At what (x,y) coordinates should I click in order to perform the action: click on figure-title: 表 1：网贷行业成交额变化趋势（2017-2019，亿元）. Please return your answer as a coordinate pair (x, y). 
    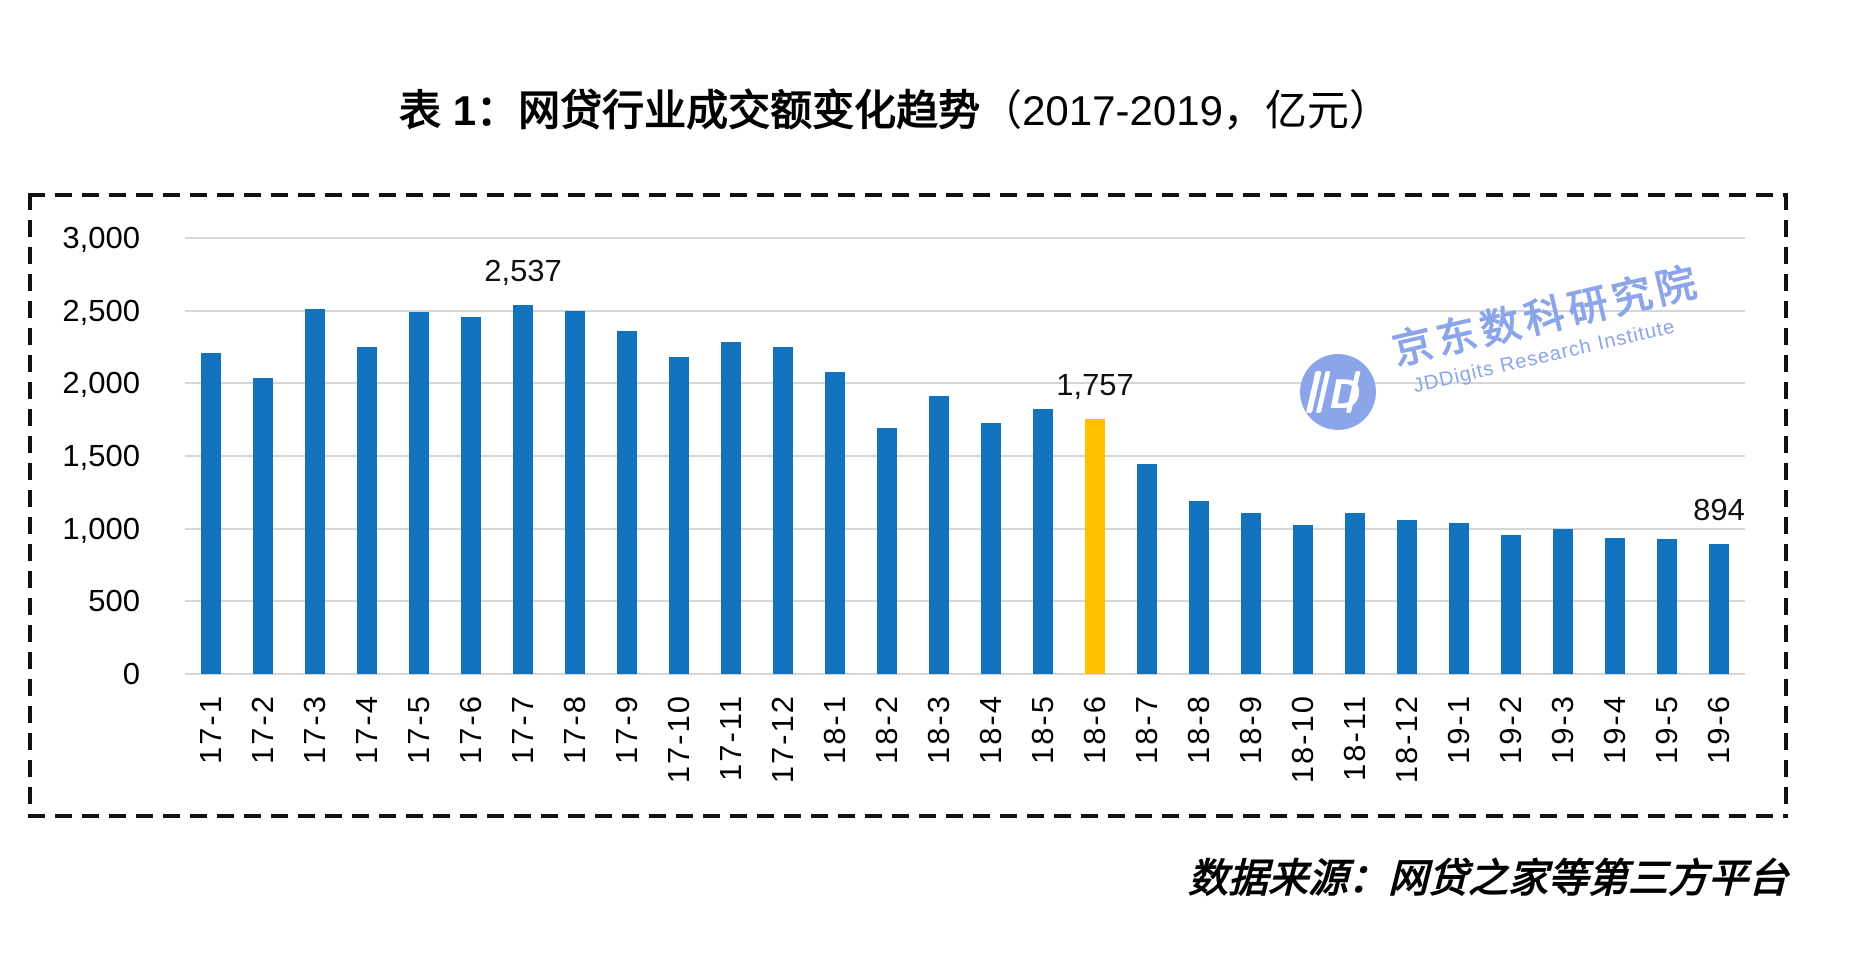
    Looking at the image, I should click on (895, 111).